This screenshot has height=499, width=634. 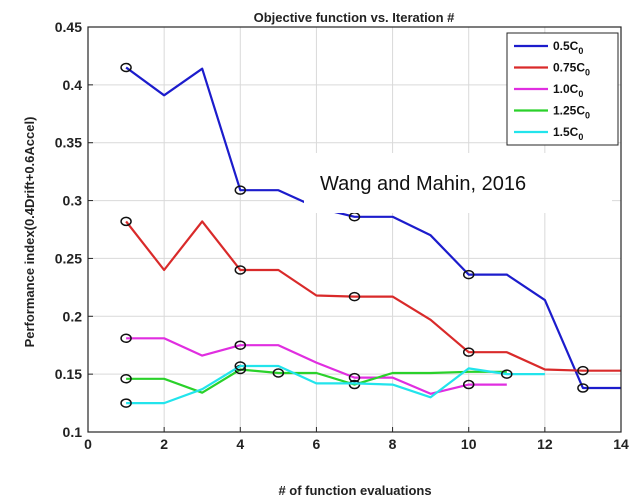 What do you see at coordinates (68, 258) in the screenshot?
I see `y-tick-label: 0.25` at bounding box center [68, 258].